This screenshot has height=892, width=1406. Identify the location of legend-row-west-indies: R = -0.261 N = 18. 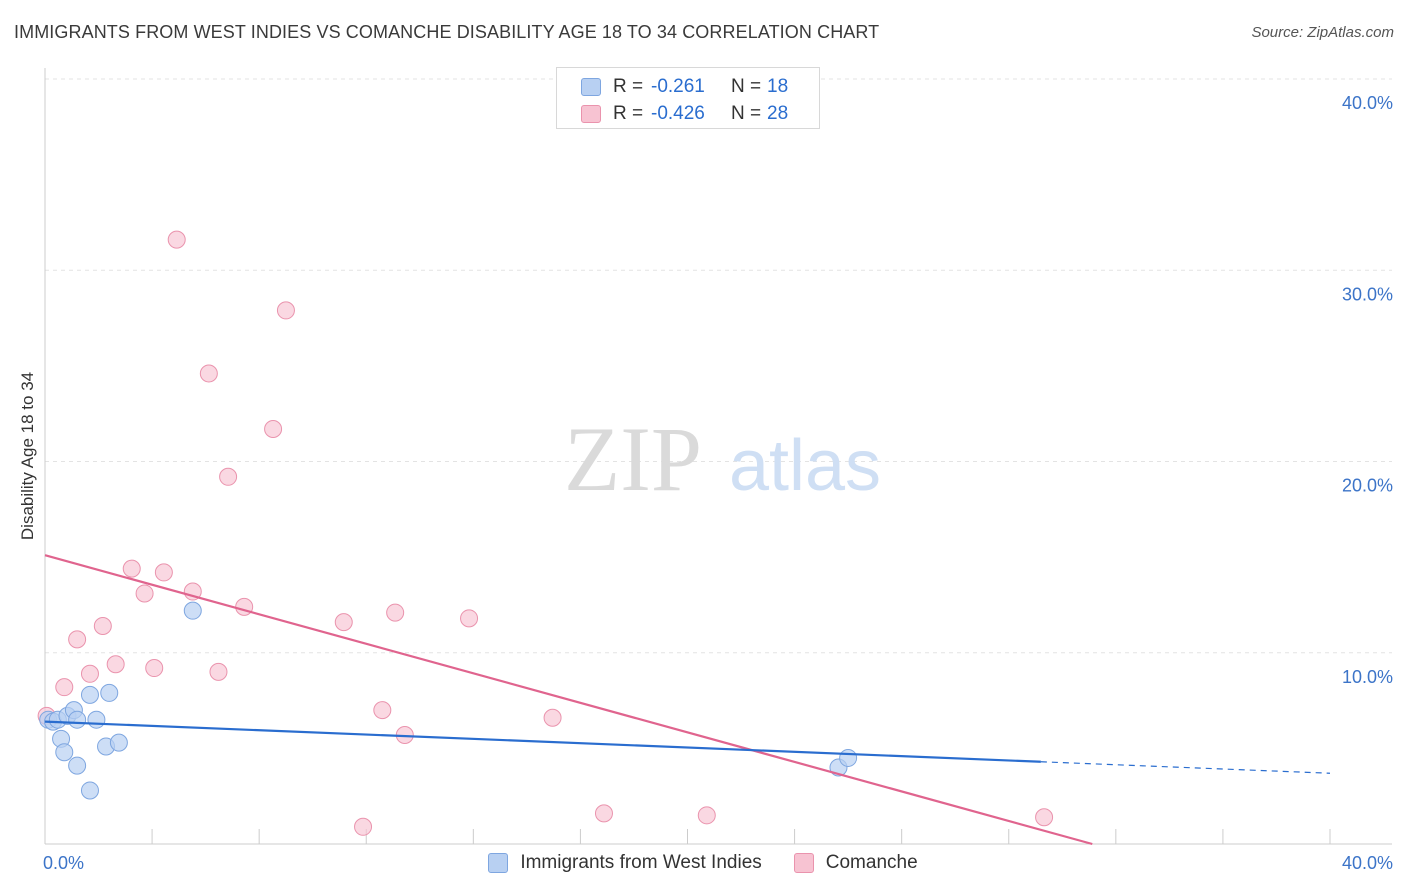
(684, 87).